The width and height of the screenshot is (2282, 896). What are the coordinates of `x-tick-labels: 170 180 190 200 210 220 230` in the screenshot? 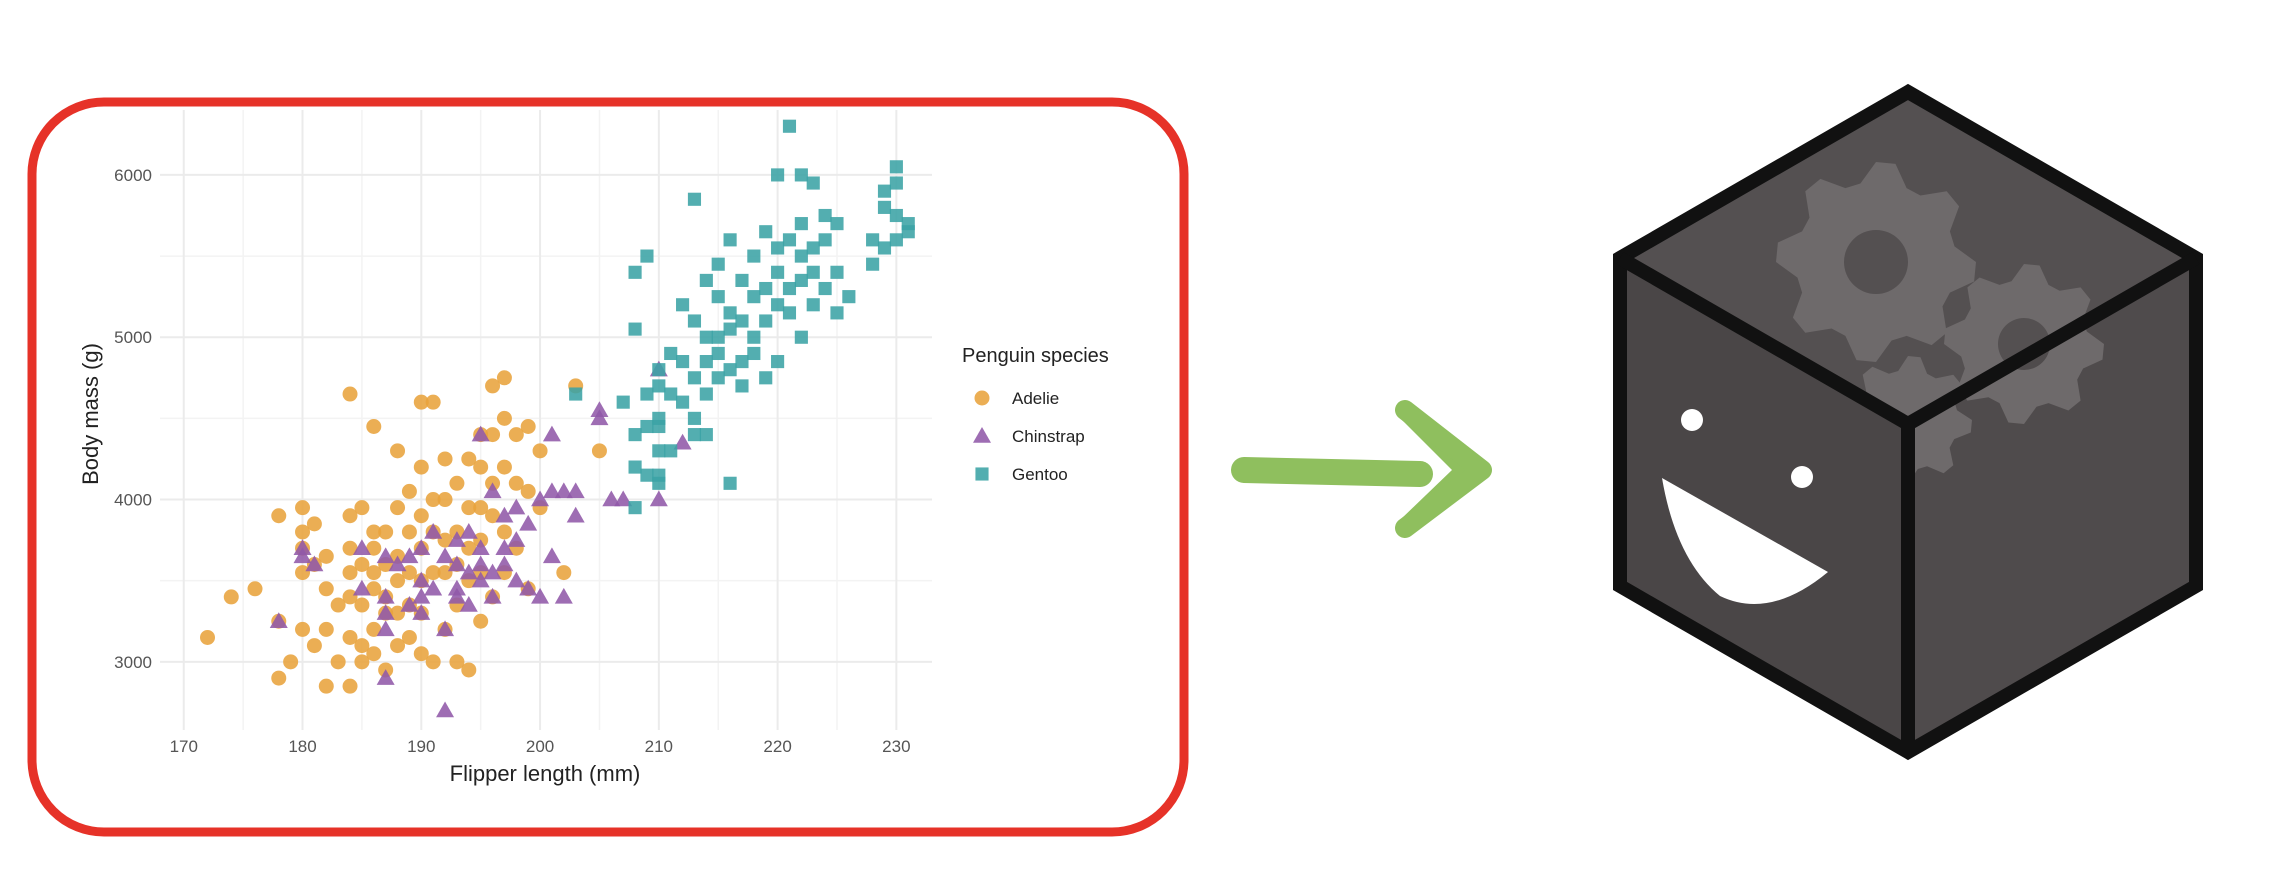 It's located at (540, 746).